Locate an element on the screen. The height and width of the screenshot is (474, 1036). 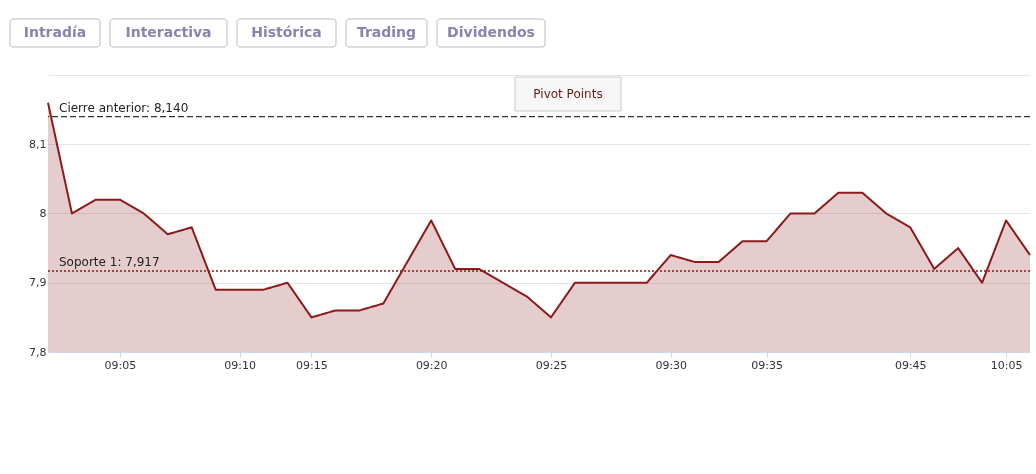
text: Intradía is located at coordinates (55, 32).